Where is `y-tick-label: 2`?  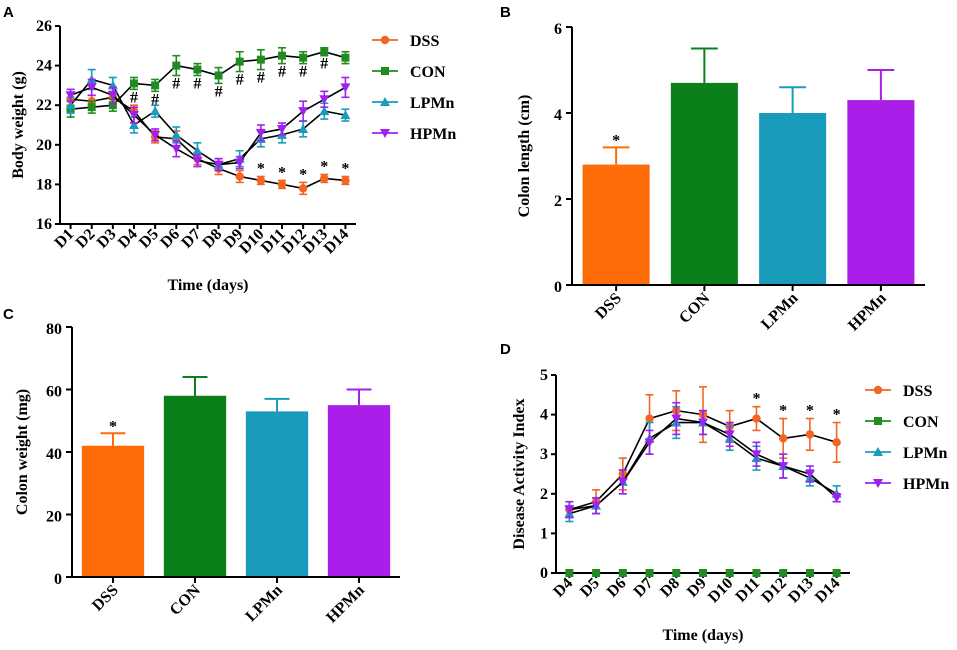 y-tick-label: 2 is located at coordinates (558, 201).